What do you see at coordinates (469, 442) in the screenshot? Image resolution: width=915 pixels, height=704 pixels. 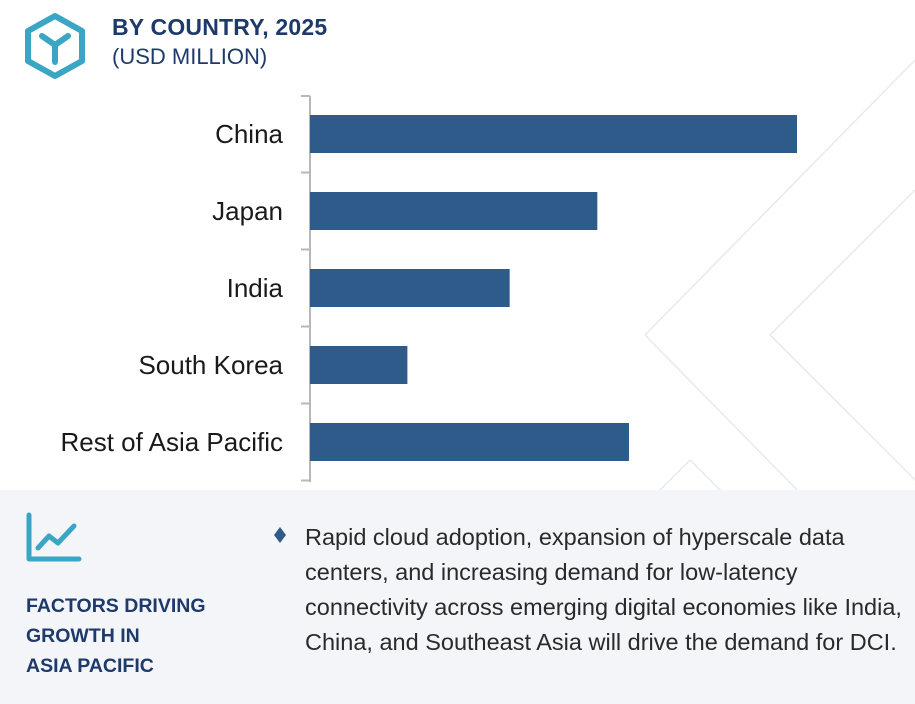 I see `bar-rest-of-asia-pacific` at bounding box center [469, 442].